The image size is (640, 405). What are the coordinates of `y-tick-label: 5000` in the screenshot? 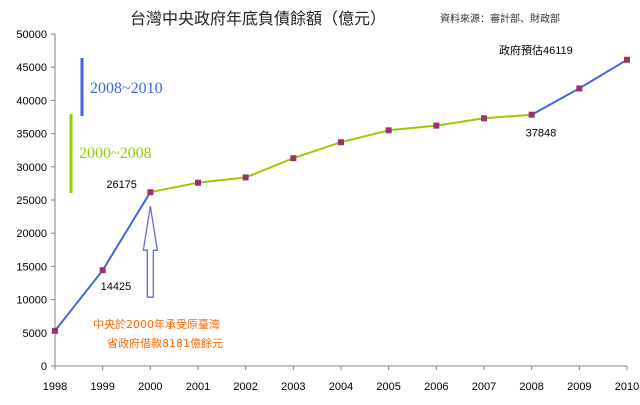 It's located at (35, 334).